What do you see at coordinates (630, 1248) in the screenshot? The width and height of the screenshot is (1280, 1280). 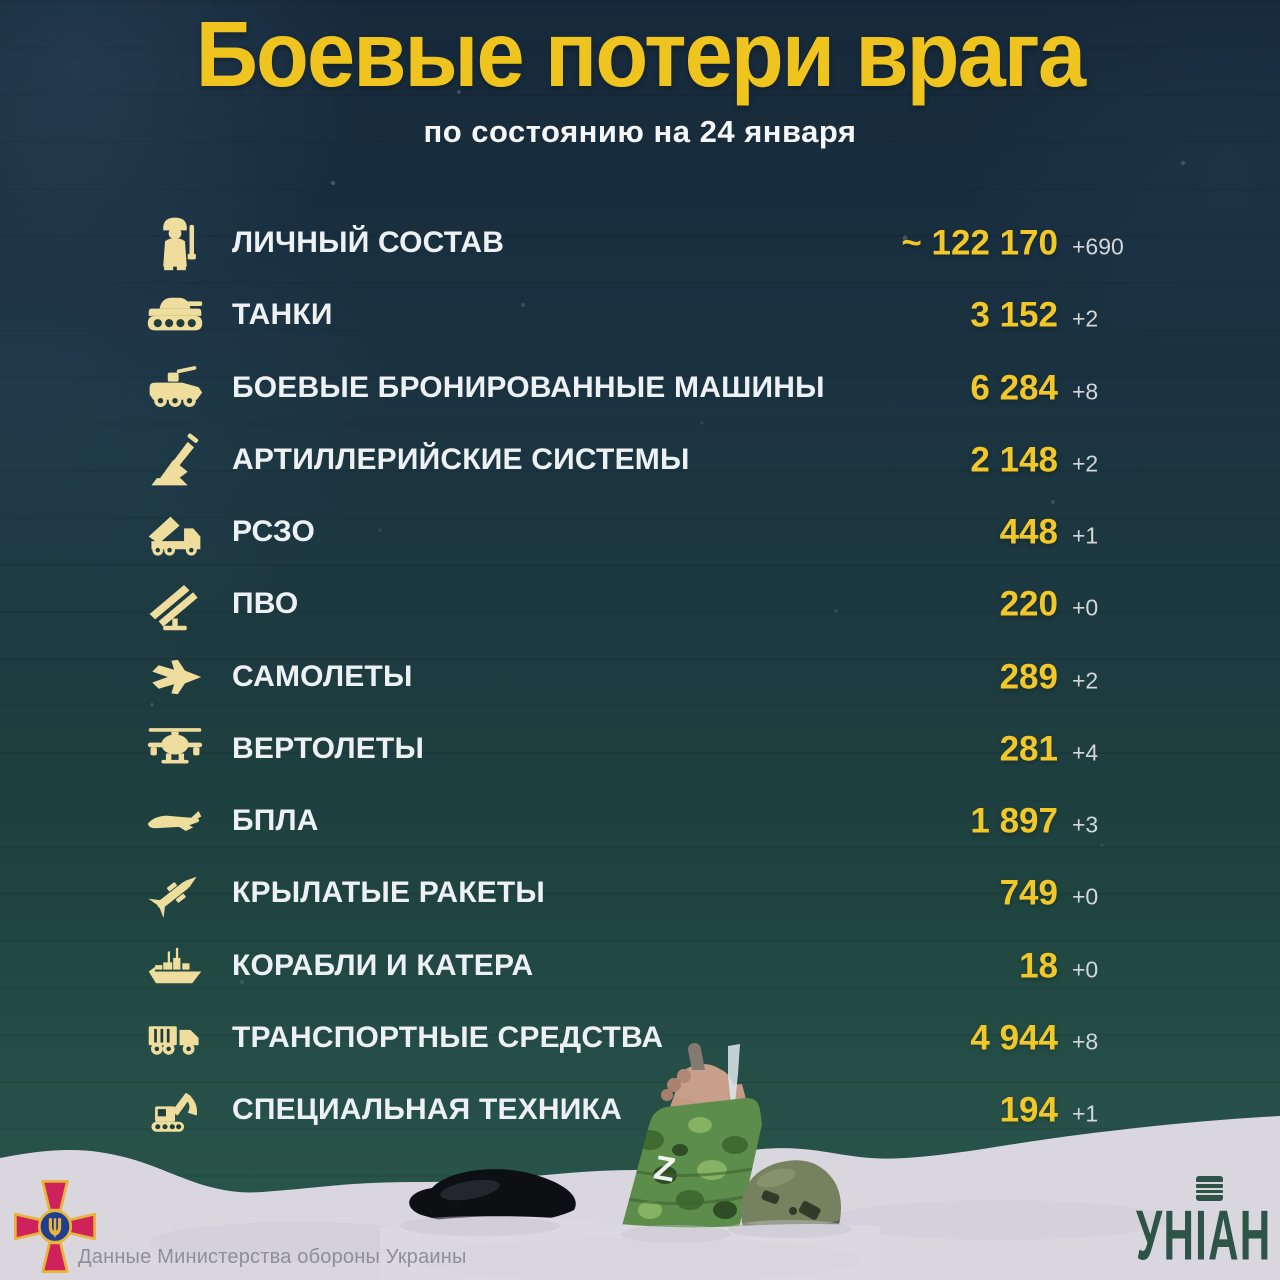 I see `foreground-snow` at bounding box center [630, 1248].